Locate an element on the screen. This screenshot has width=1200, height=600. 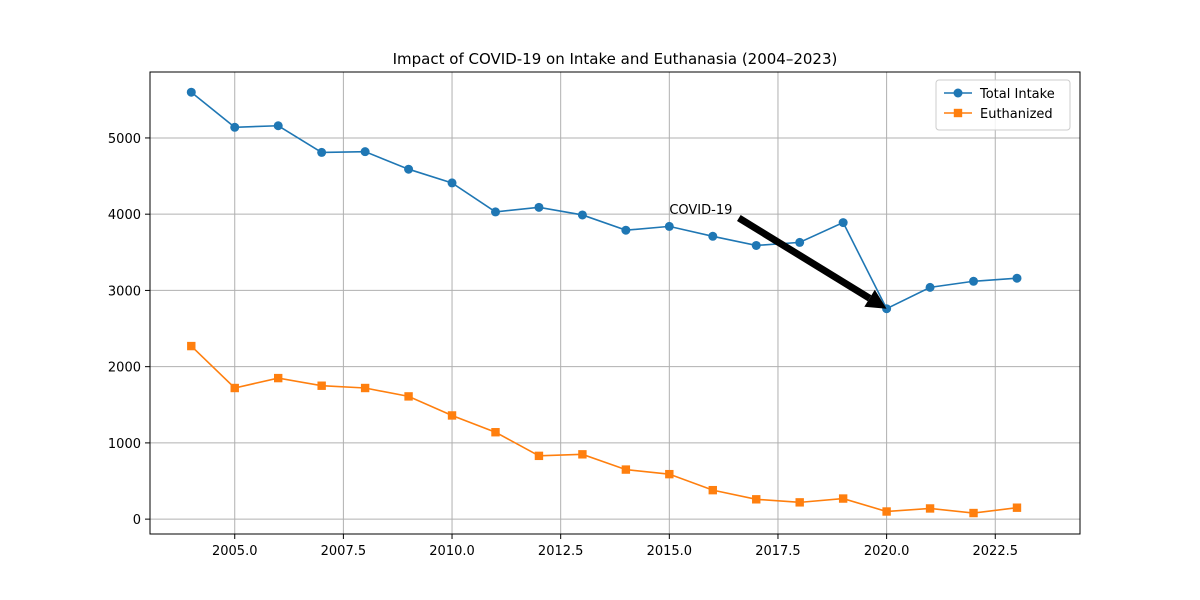
annotation-arrow-head is located at coordinates (875, 299).